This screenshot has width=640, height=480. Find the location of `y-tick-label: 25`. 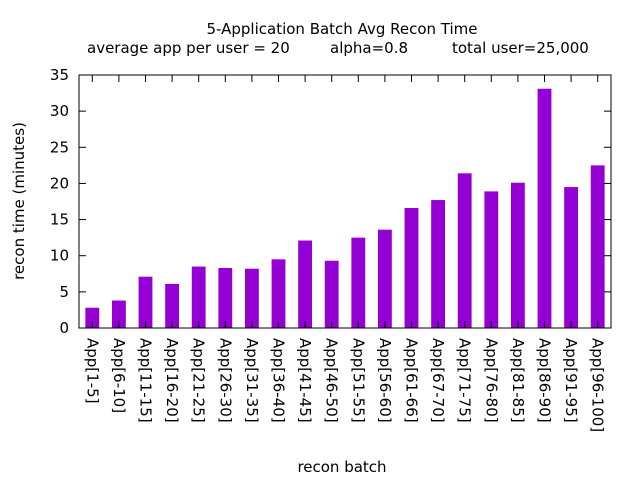

y-tick-label: 25 is located at coordinates (59, 147).